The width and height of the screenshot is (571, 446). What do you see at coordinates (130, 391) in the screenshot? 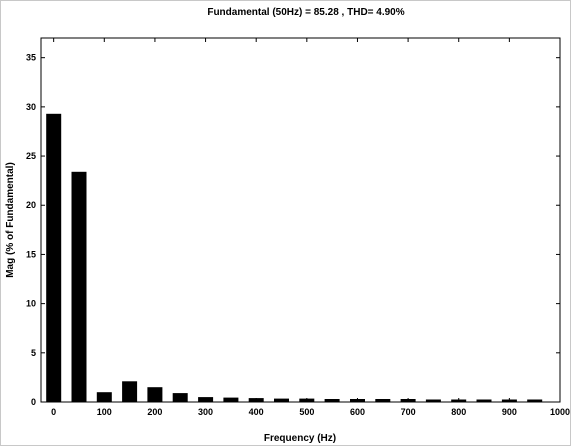
I see `bar-150hz` at bounding box center [130, 391].